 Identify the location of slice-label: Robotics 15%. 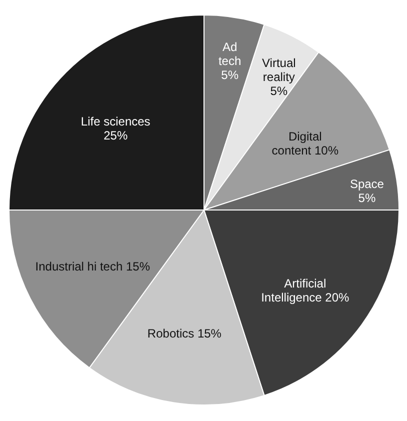
(184, 333).